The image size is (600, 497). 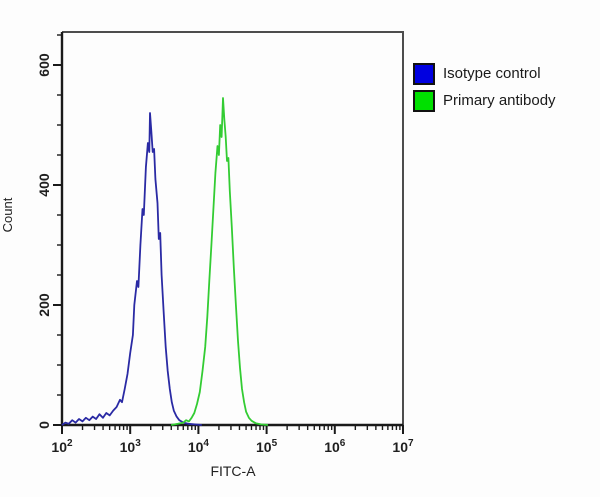 What do you see at coordinates (219, 261) in the screenshot?
I see `curve-primary-antibody` at bounding box center [219, 261].